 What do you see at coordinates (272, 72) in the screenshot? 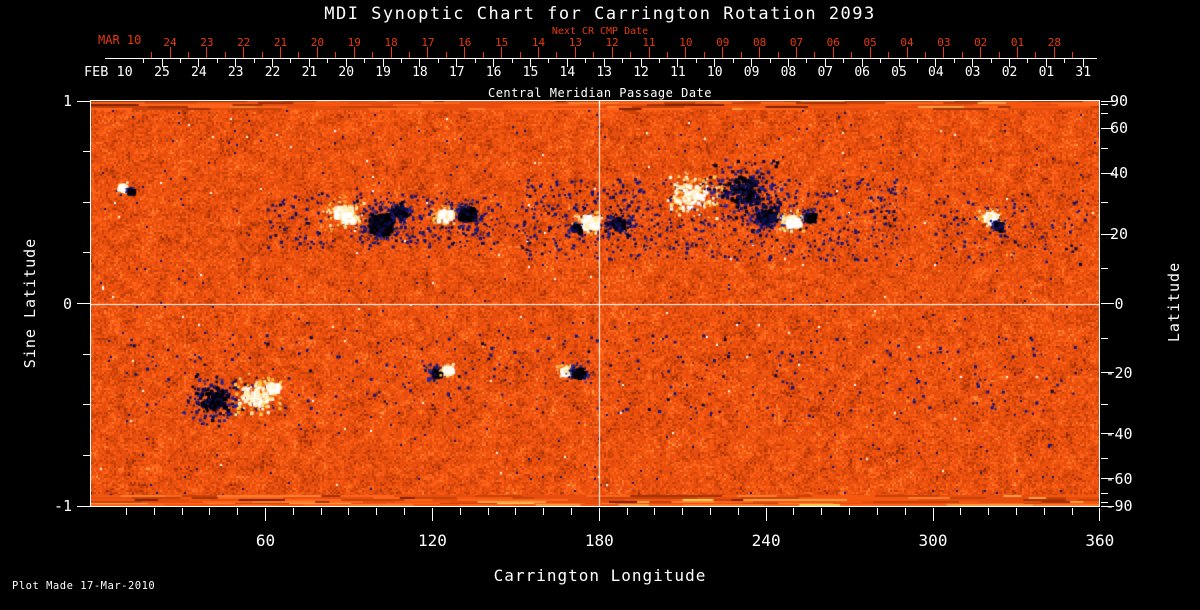
I see `cmp-day-label: 22` at bounding box center [272, 72].